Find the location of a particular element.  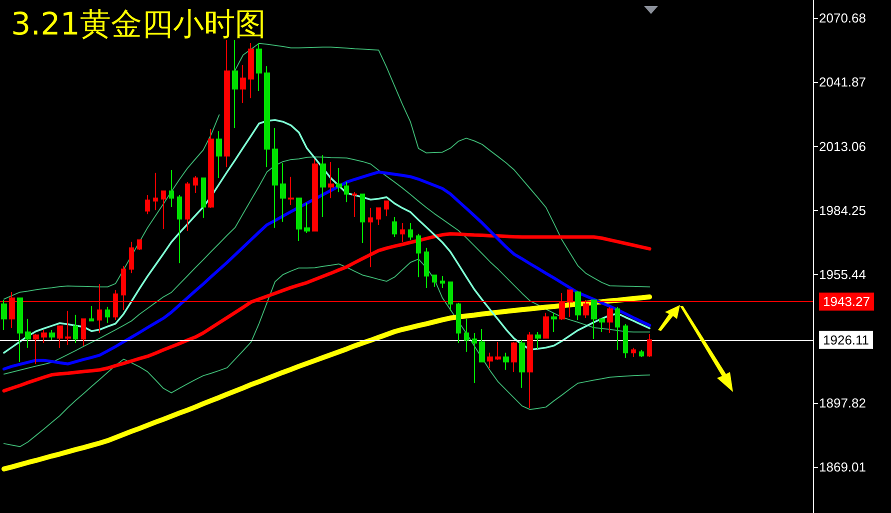

y-tick-label: 1984.25 is located at coordinates (842, 210).